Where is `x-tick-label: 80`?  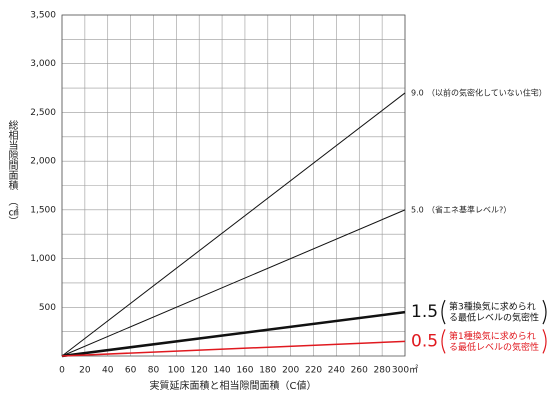 x-tick-label: 80 is located at coordinates (154, 371).